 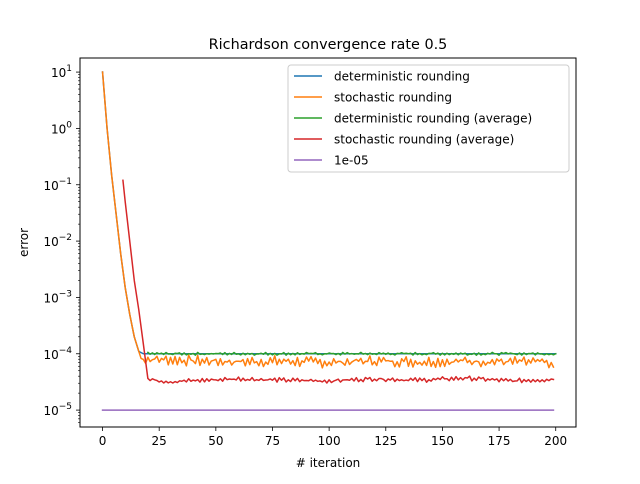 What do you see at coordinates (328, 463) in the screenshot?
I see `x-axis-label: # iteration` at bounding box center [328, 463].